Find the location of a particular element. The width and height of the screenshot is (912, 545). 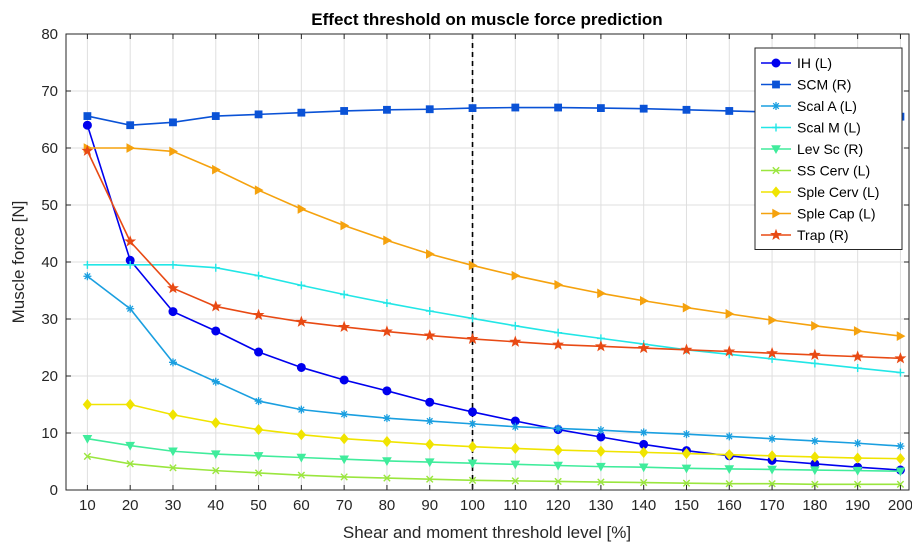

y-tick-label: 40 is located at coordinates (49, 262).